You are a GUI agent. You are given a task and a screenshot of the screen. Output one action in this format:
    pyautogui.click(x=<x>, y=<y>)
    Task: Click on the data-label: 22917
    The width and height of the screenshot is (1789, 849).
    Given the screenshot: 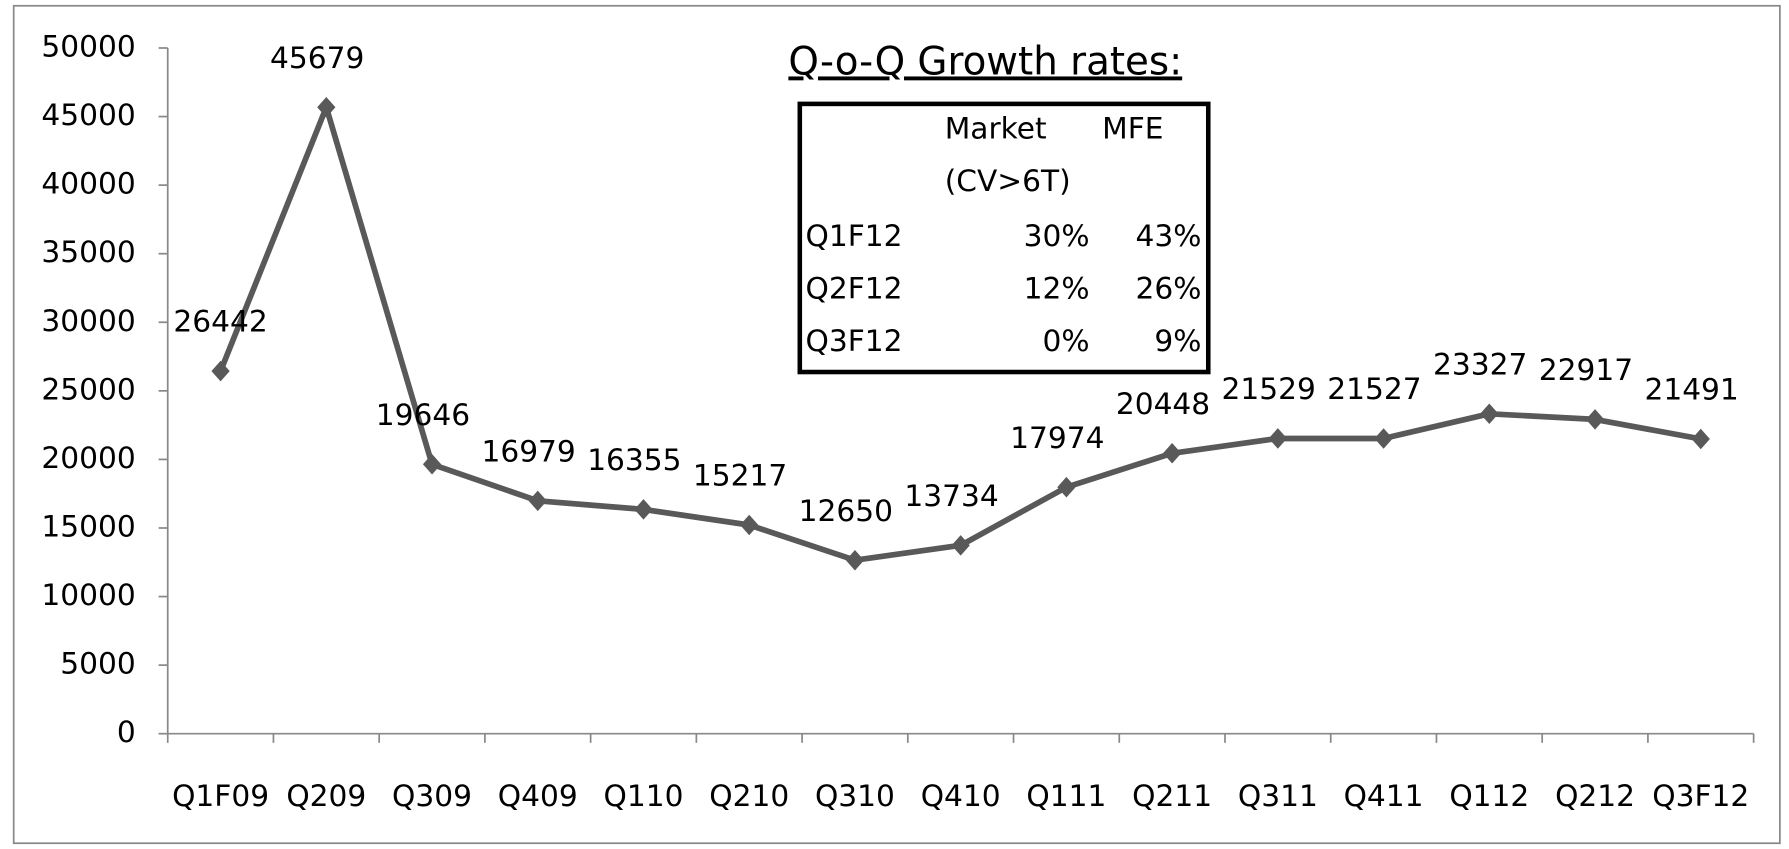 What is the action you would take?
    pyautogui.click(x=1586, y=369)
    